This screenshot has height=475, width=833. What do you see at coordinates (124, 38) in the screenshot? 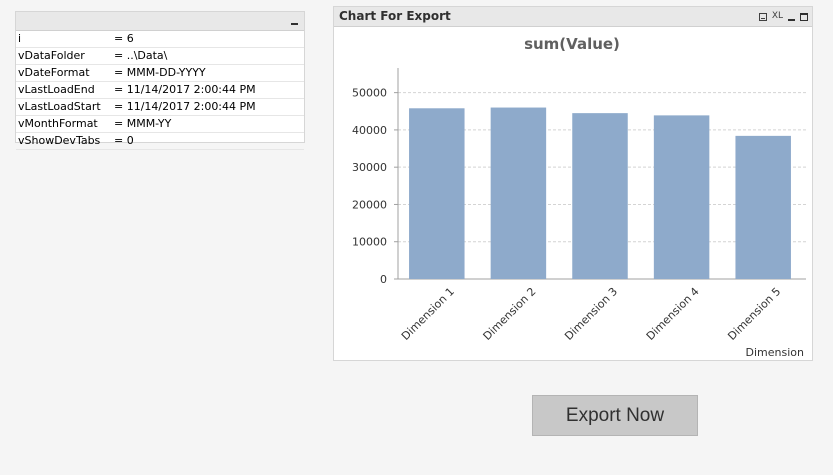
I see `variable-value: = 6` at bounding box center [124, 38].